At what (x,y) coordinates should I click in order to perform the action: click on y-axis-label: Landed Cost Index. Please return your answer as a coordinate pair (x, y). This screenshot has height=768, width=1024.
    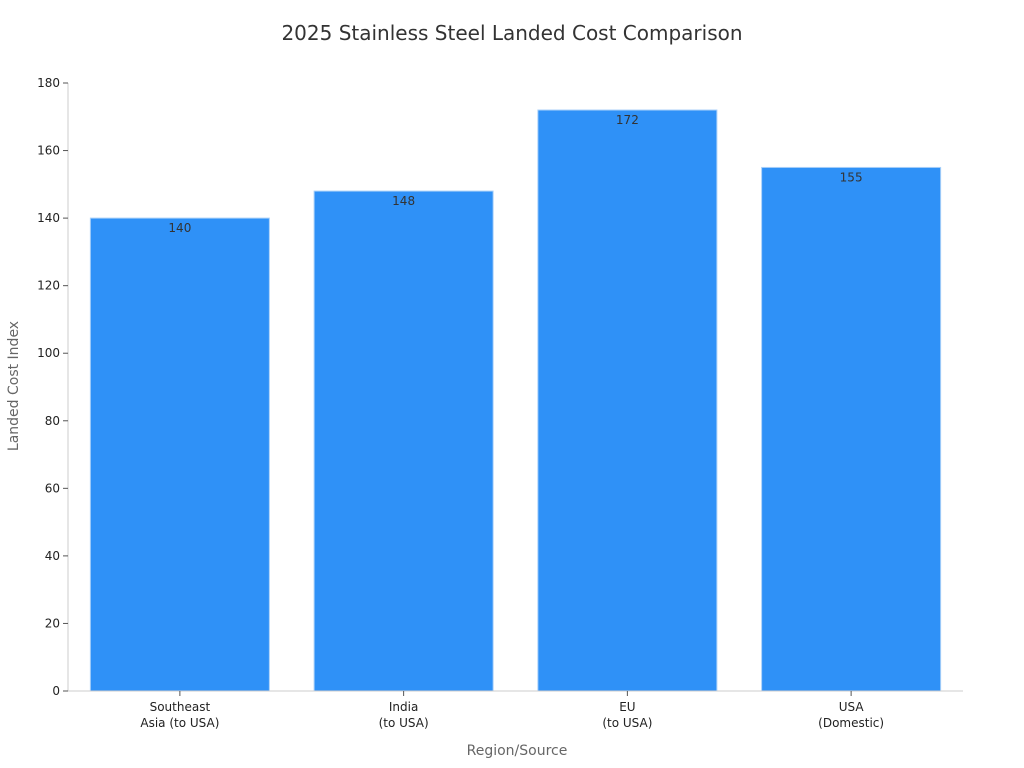
    Looking at the image, I should click on (14, 386).